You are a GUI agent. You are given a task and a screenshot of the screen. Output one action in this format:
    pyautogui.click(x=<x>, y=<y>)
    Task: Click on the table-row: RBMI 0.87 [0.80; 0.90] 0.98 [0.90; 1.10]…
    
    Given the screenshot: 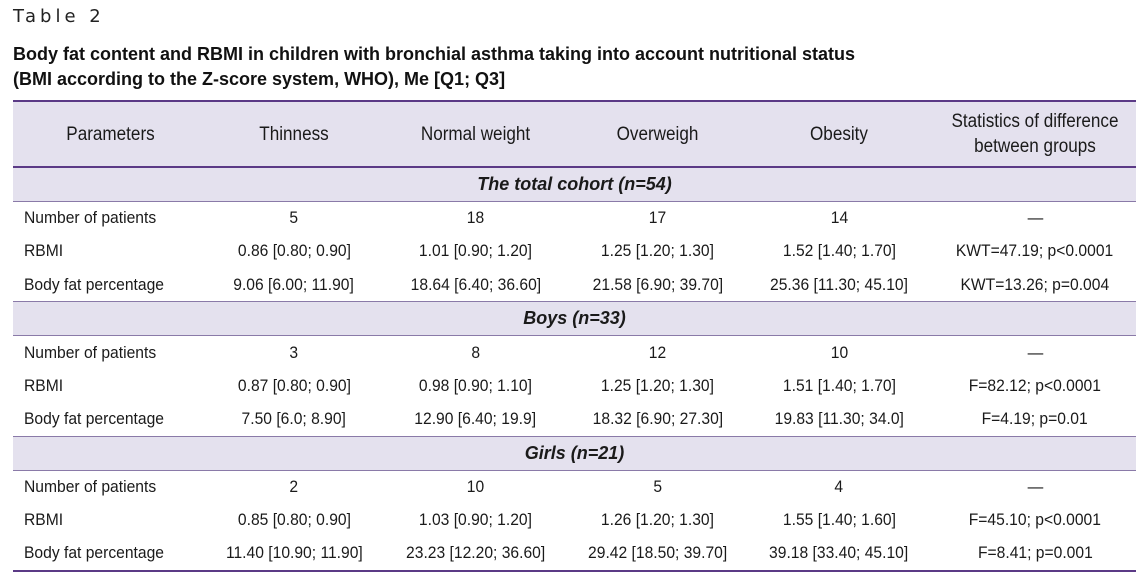 What is the action you would take?
    pyautogui.click(x=574, y=386)
    